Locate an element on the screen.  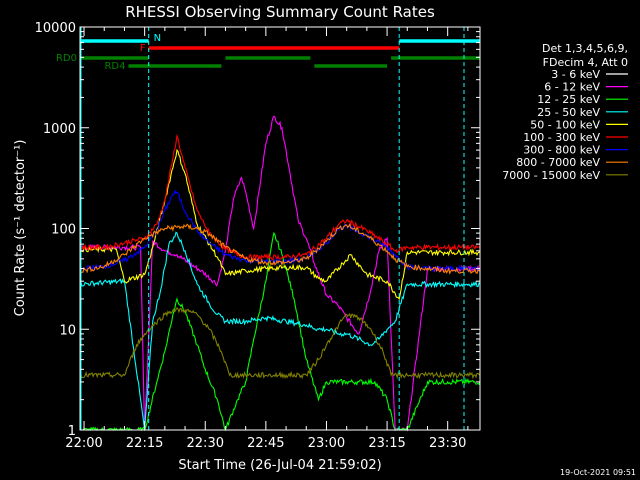
y-tick-label-2: 100 is located at coordinates (63, 230).